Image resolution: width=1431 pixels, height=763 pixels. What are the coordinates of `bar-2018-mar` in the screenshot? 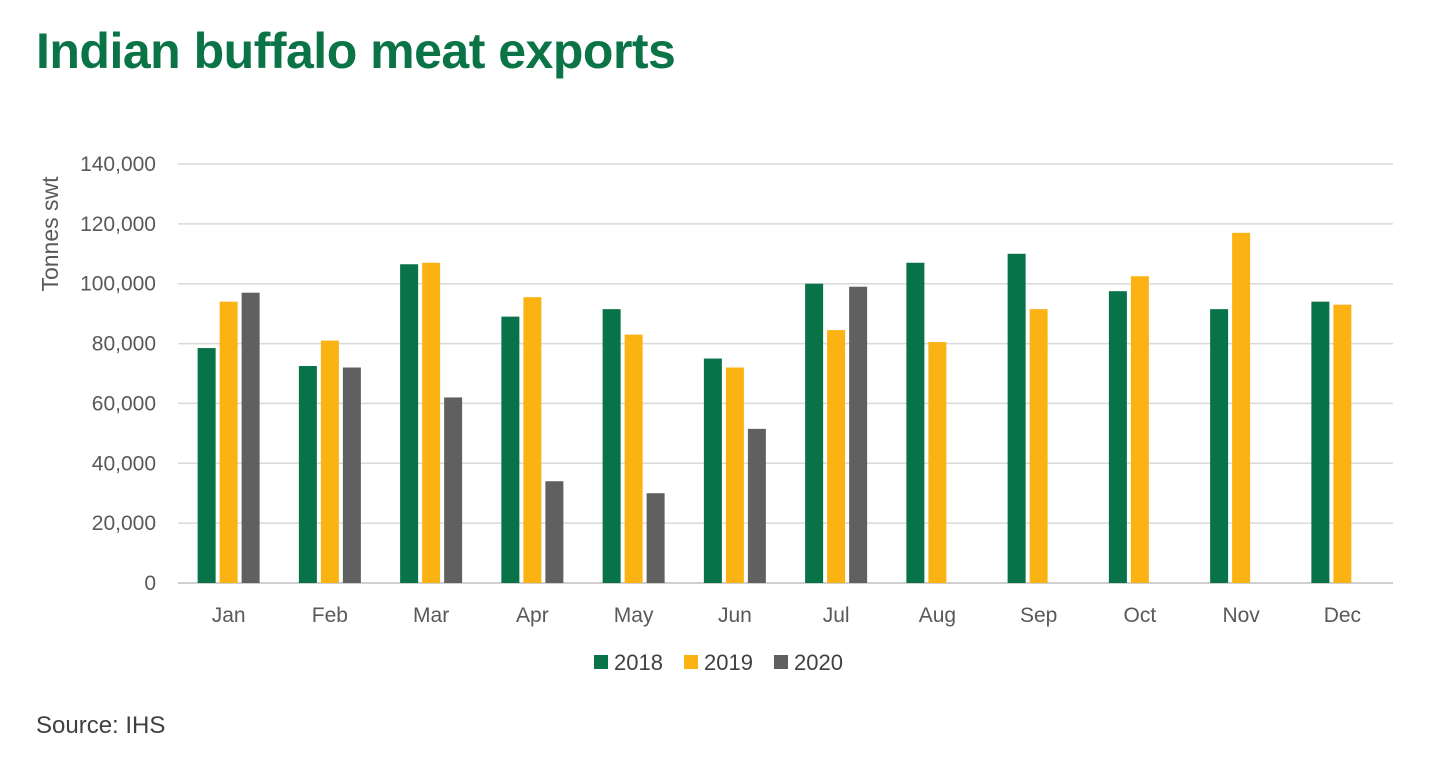 It's located at (409, 423).